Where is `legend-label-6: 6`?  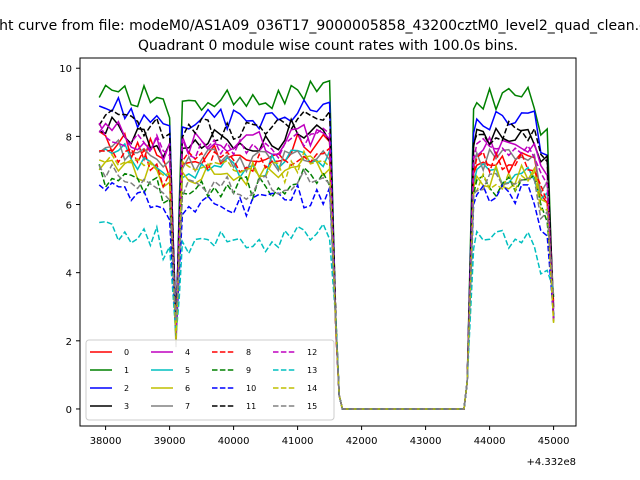 legend-label-6: 6 is located at coordinates (187, 388).